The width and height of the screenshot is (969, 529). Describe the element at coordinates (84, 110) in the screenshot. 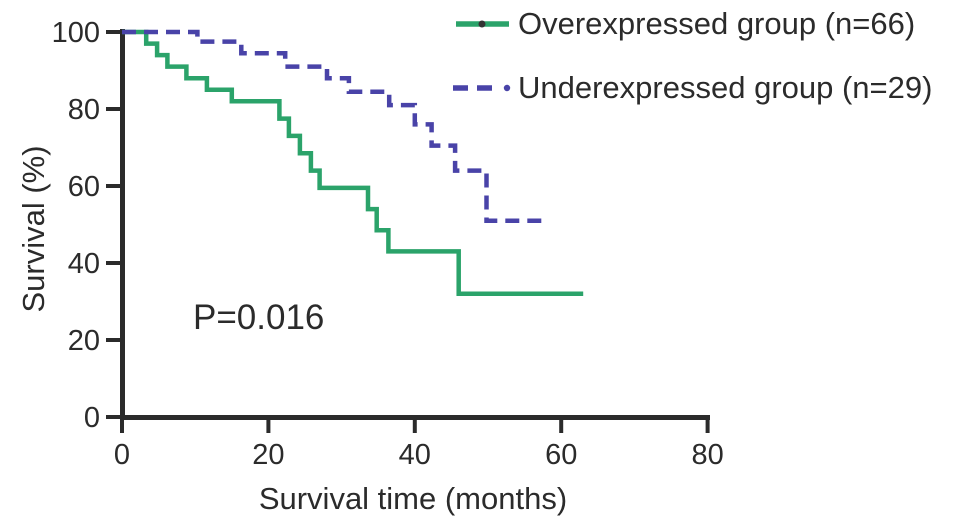

I see `y-tick-label-80: 80` at that location.